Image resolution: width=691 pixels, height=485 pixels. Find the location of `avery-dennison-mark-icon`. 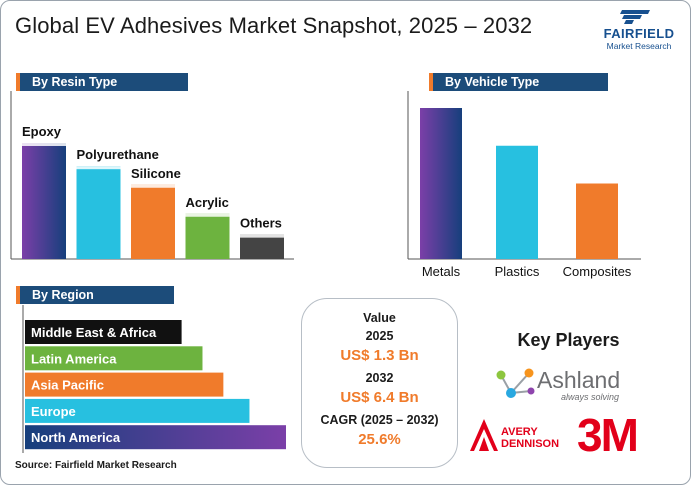

avery-dennison-mark-icon is located at coordinates (484, 435).